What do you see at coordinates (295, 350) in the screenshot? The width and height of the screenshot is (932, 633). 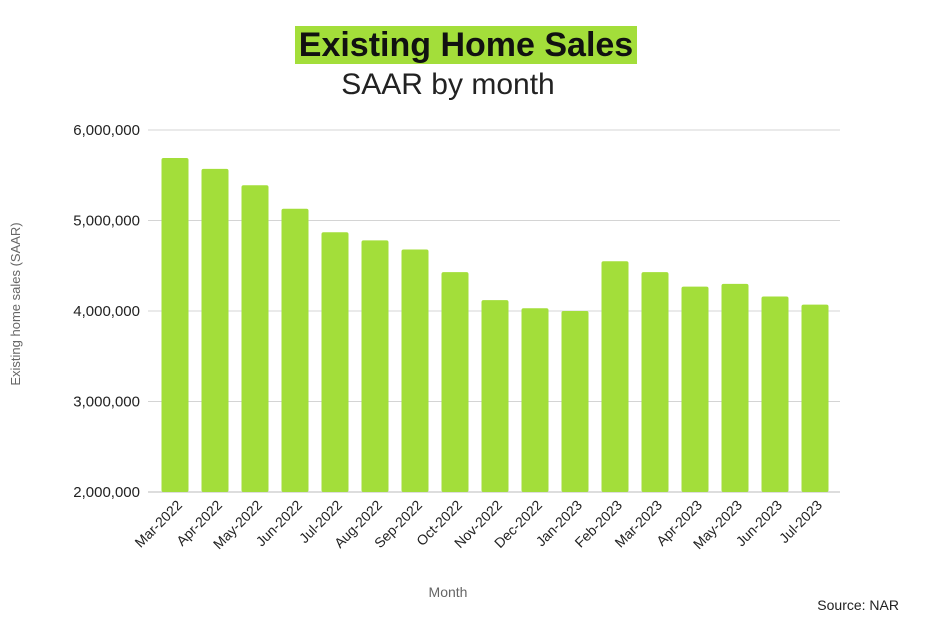 I see `bar-jun-2022` at bounding box center [295, 350].